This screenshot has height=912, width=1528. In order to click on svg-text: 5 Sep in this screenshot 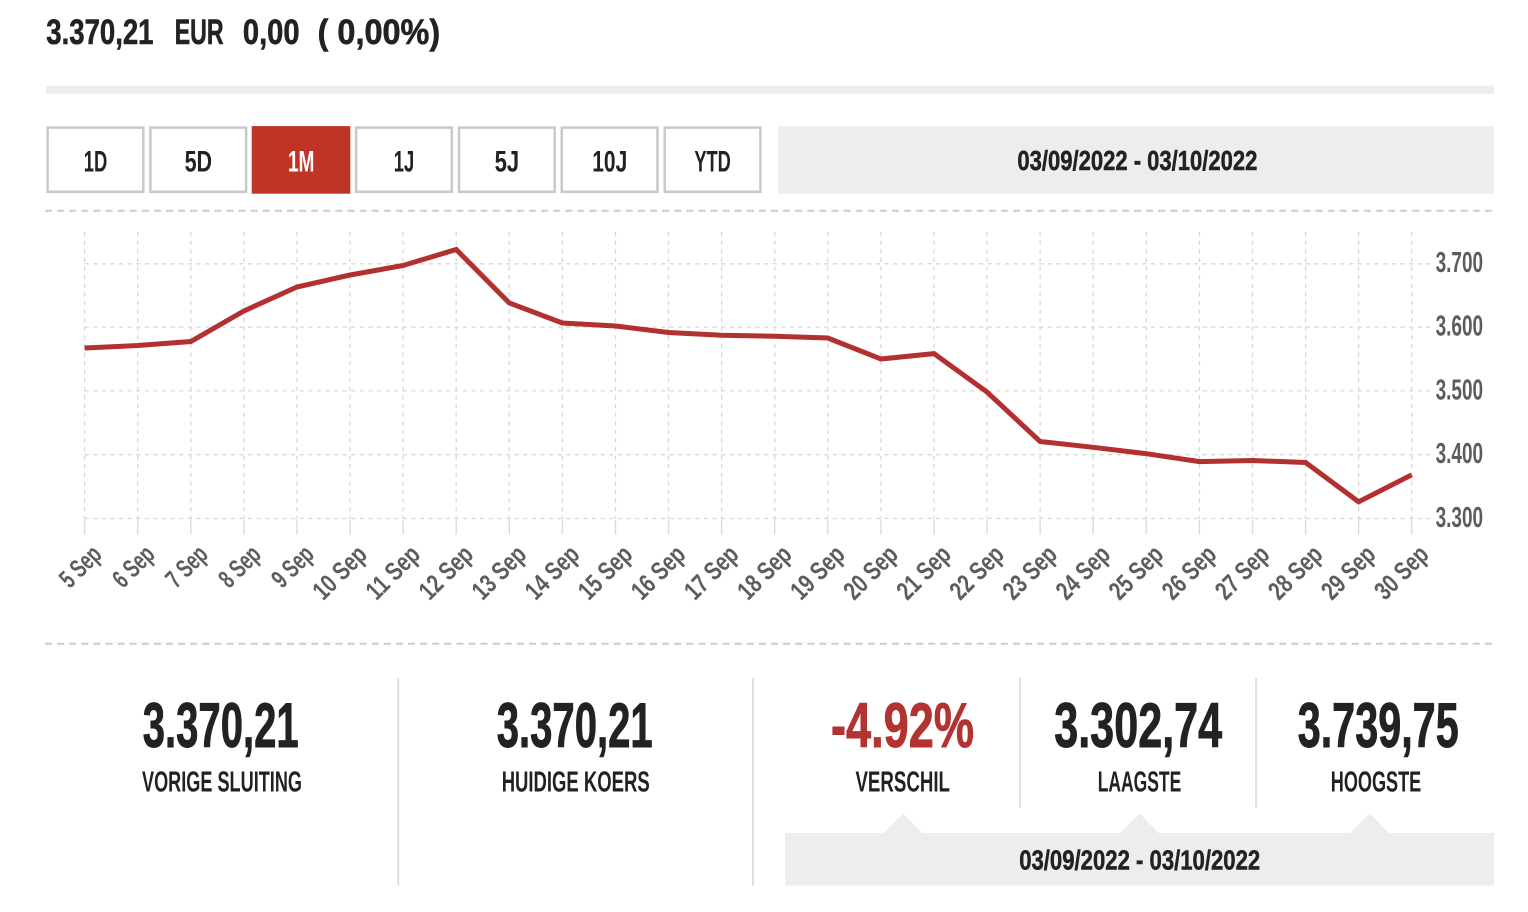, I will do `click(80, 566)`.